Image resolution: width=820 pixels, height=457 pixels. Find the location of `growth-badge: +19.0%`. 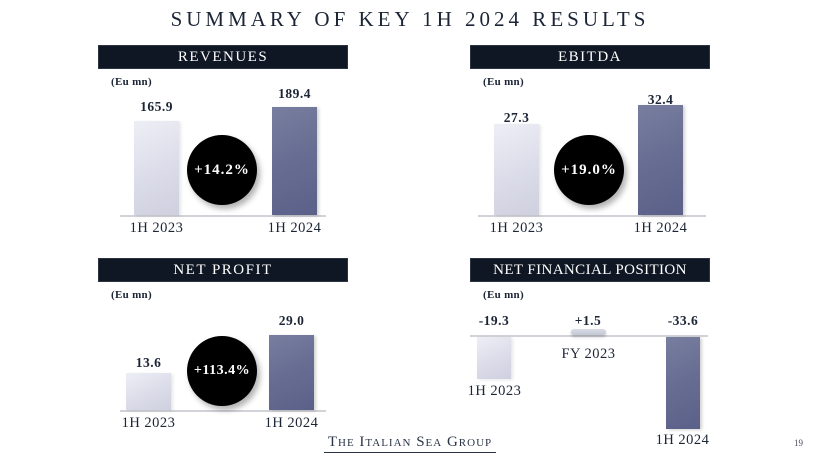

growth-badge: +19.0% is located at coordinates (589, 170).